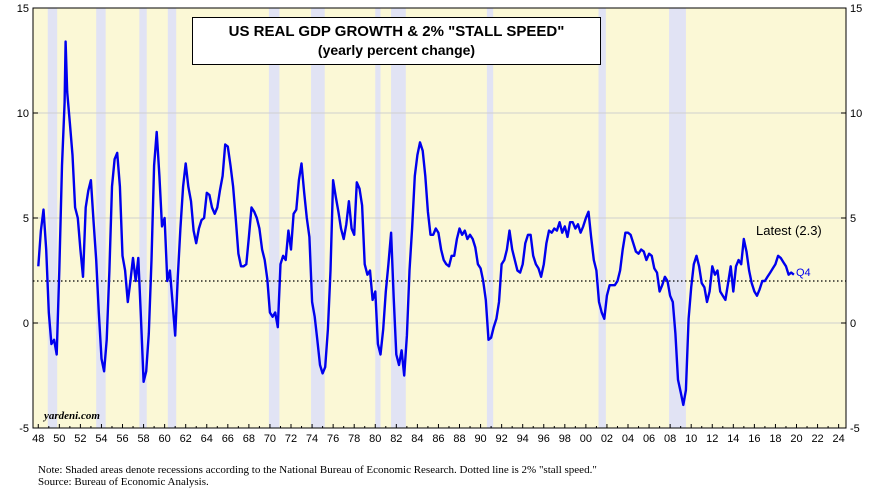 This screenshot has width=881, height=494. Describe the element at coordinates (186, 439) in the screenshot. I see `x-tick-label: 62` at that location.